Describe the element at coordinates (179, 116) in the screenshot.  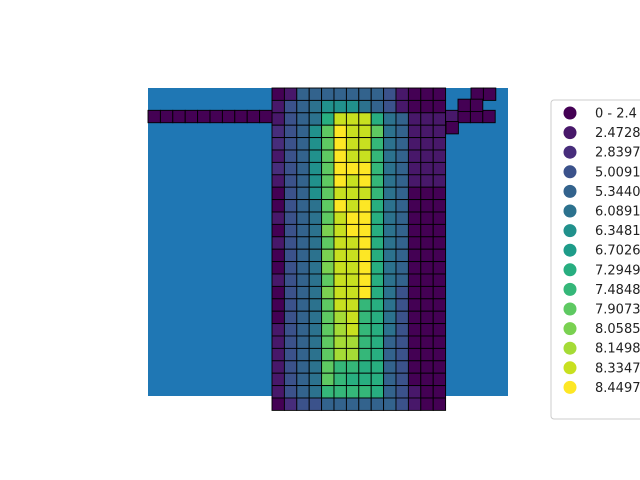
I see `strip-cell-left` at that location.